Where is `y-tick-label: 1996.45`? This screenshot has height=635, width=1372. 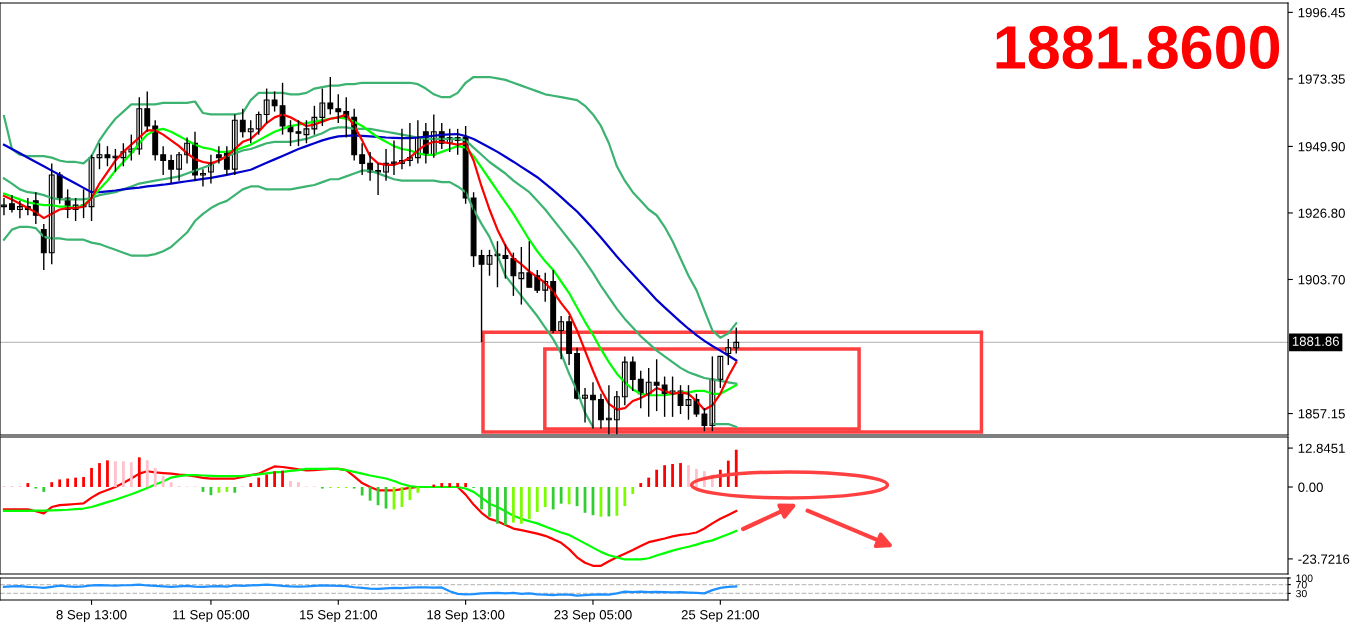
y-tick-label: 1996.45 is located at coordinates (1321, 12).